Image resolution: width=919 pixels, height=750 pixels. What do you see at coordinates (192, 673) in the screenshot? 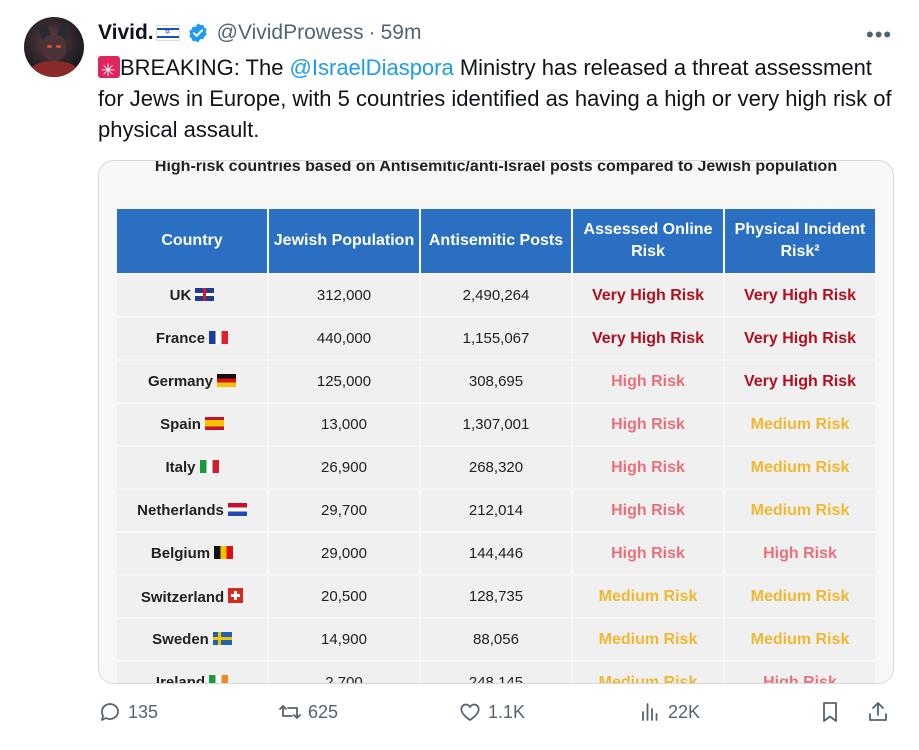
I see `country-cell: Ireland` at bounding box center [192, 673].